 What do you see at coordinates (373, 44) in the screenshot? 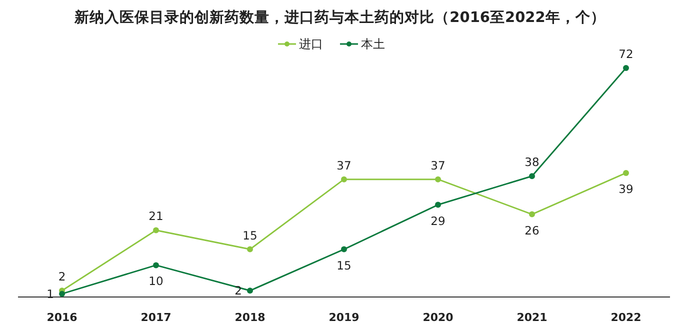
I see `legend-label: 本土` at bounding box center [373, 44].